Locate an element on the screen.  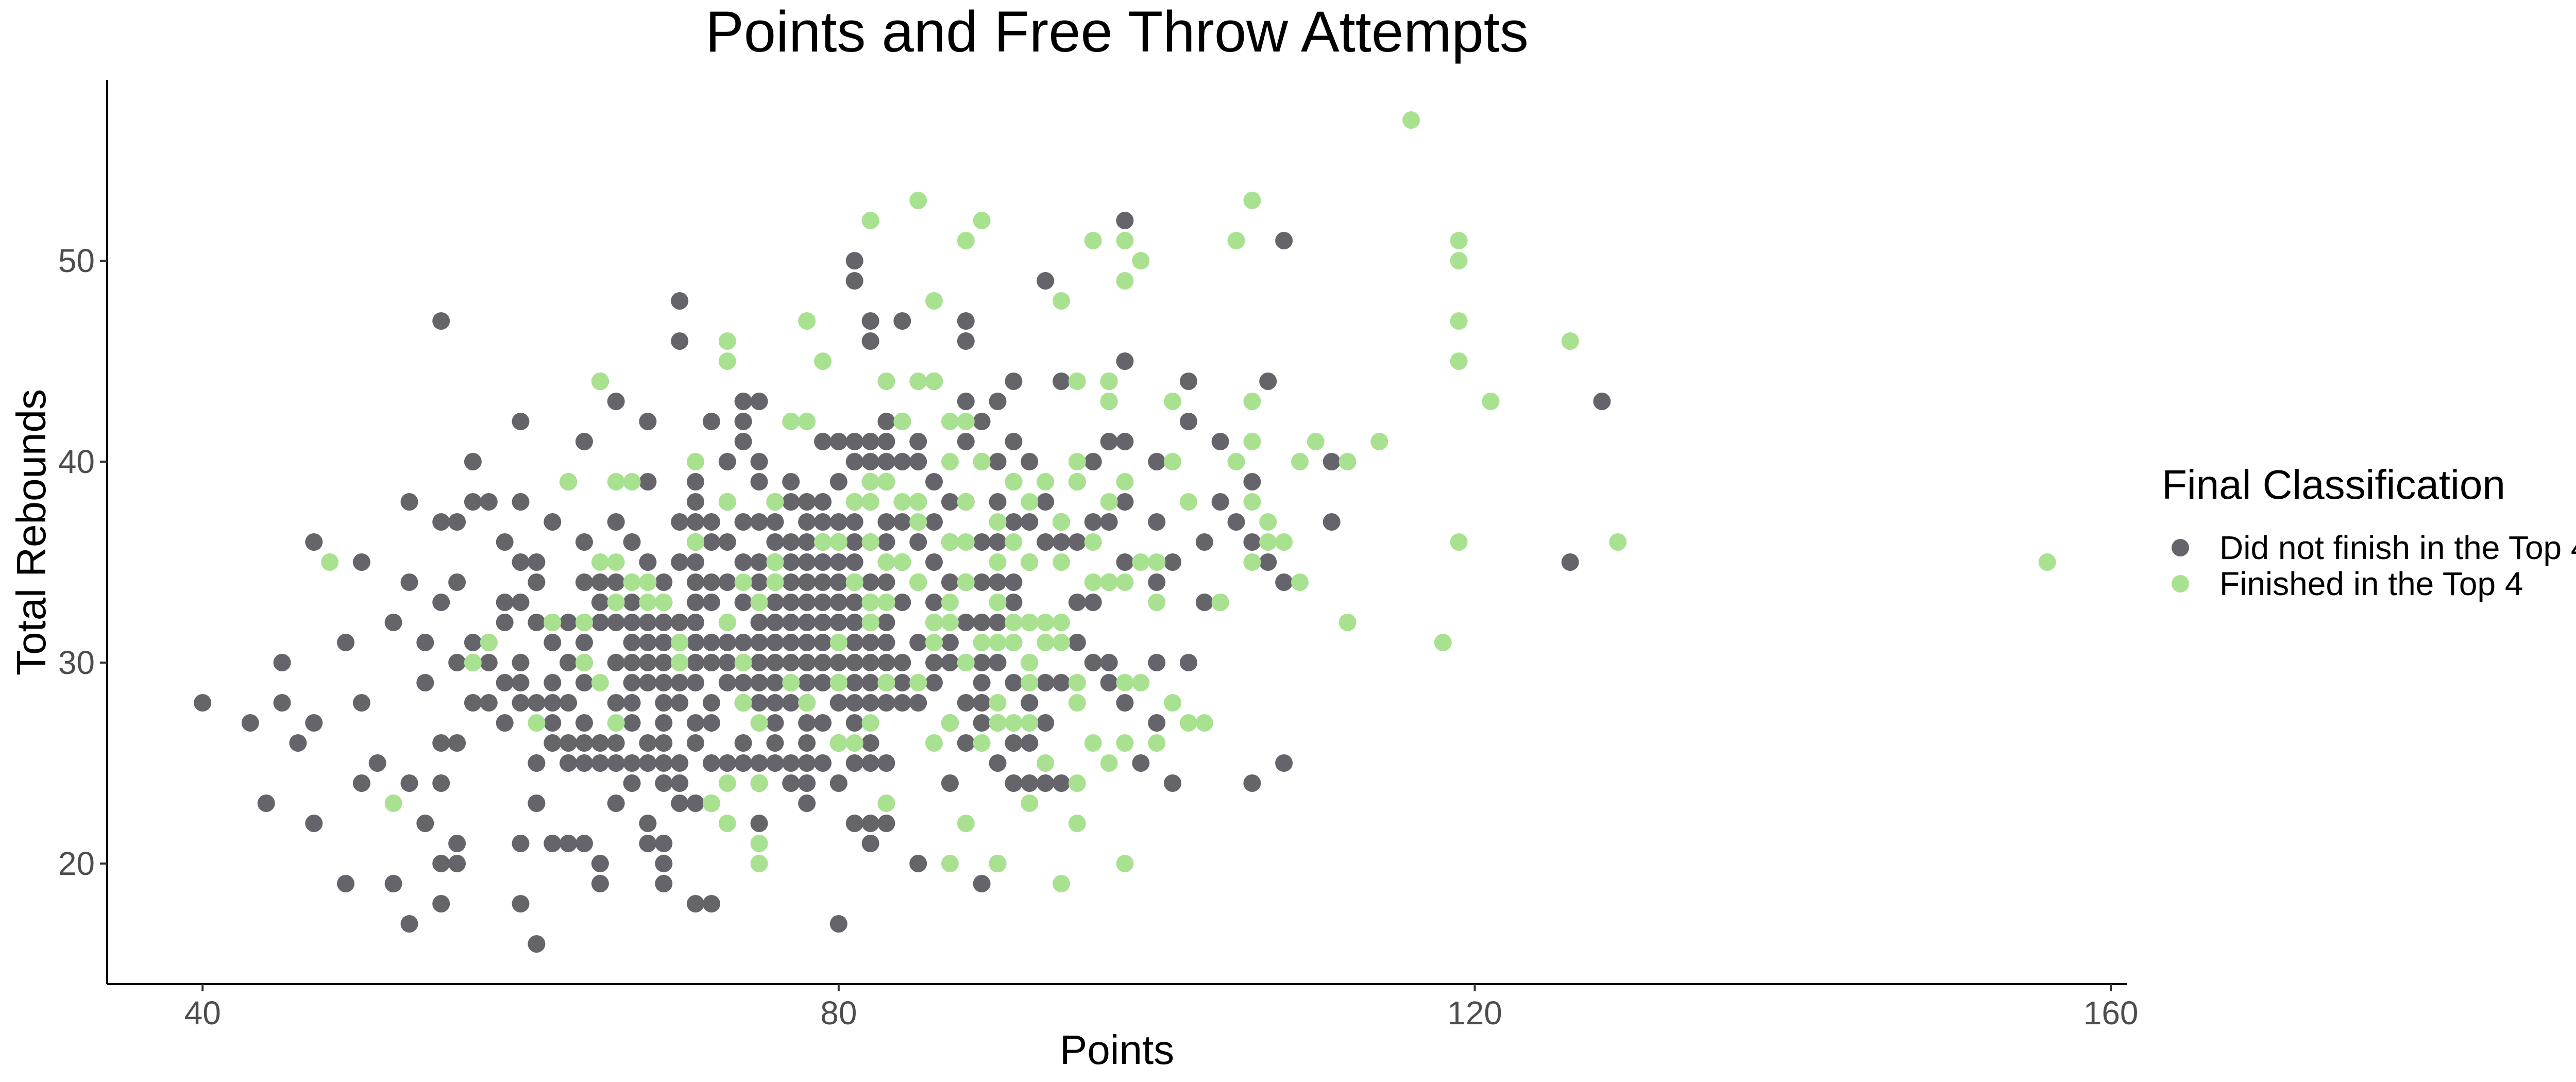
x-axis-title: Points is located at coordinates (1117, 1050).